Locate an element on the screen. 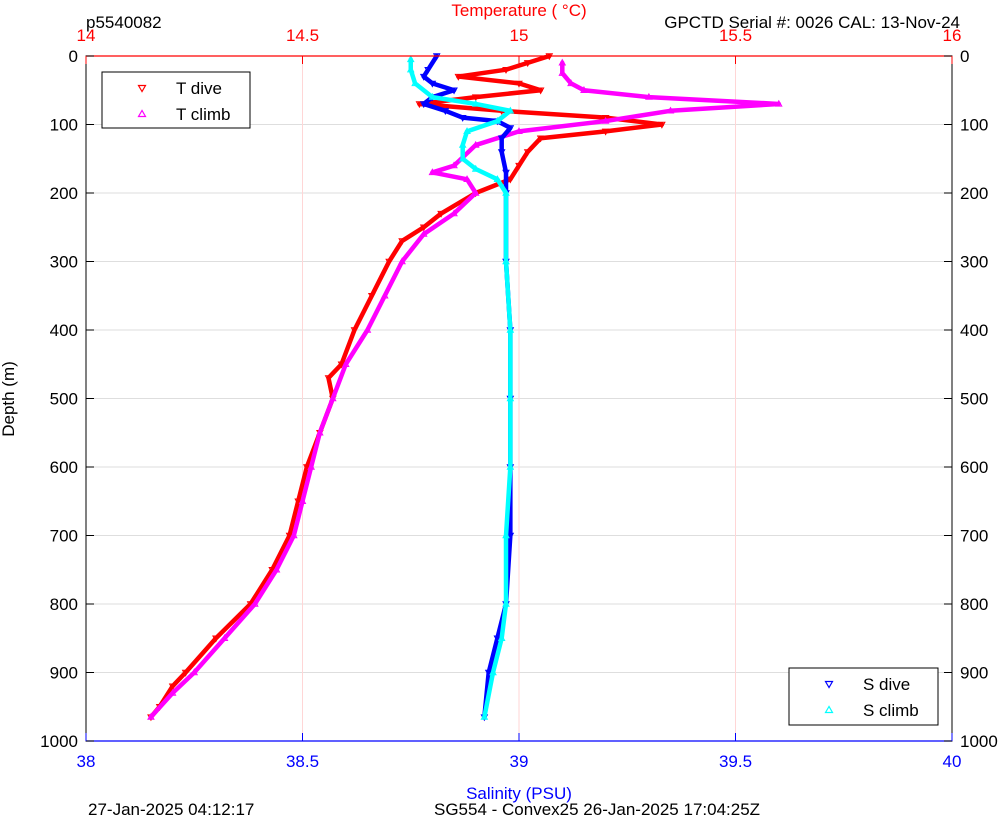 This screenshot has height=819, width=1006. legend-entry-label: T climb is located at coordinates (203, 114).